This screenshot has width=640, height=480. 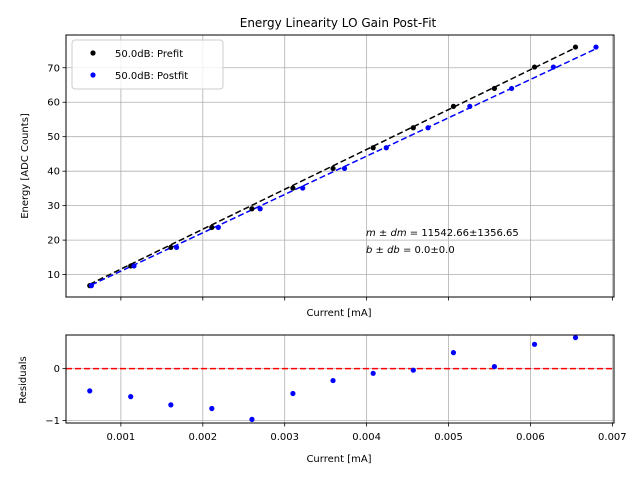 What do you see at coordinates (448, 437) in the screenshot?
I see `residual-x-tick-label: 0.005` at bounding box center [448, 437].